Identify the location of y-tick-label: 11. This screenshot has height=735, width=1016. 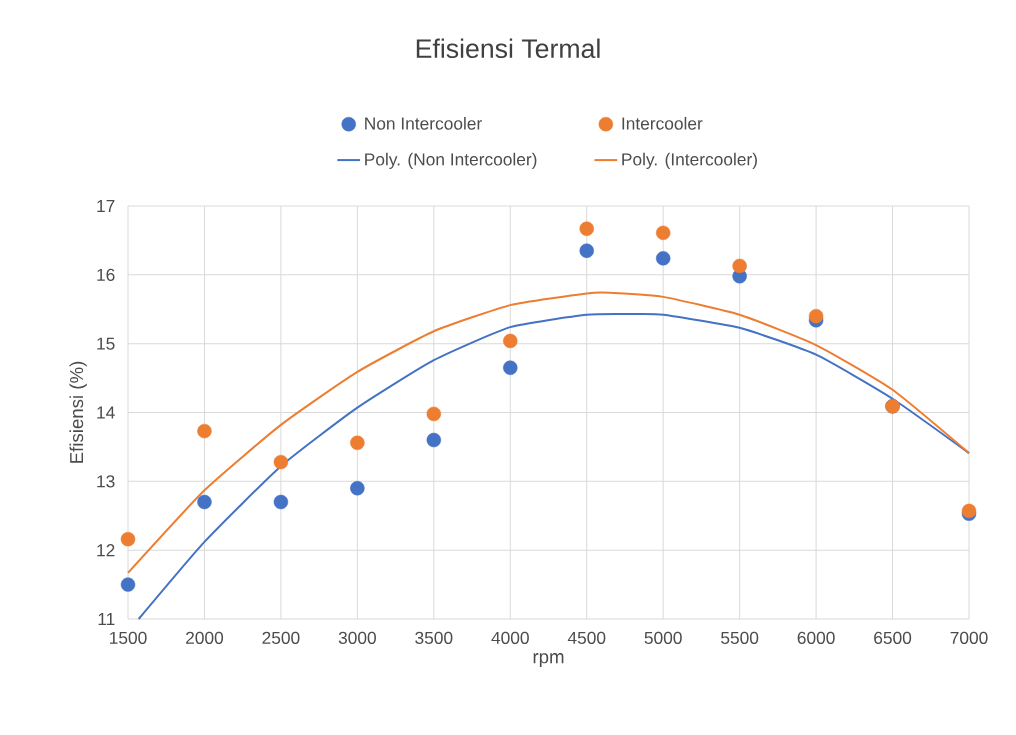
(106, 619).